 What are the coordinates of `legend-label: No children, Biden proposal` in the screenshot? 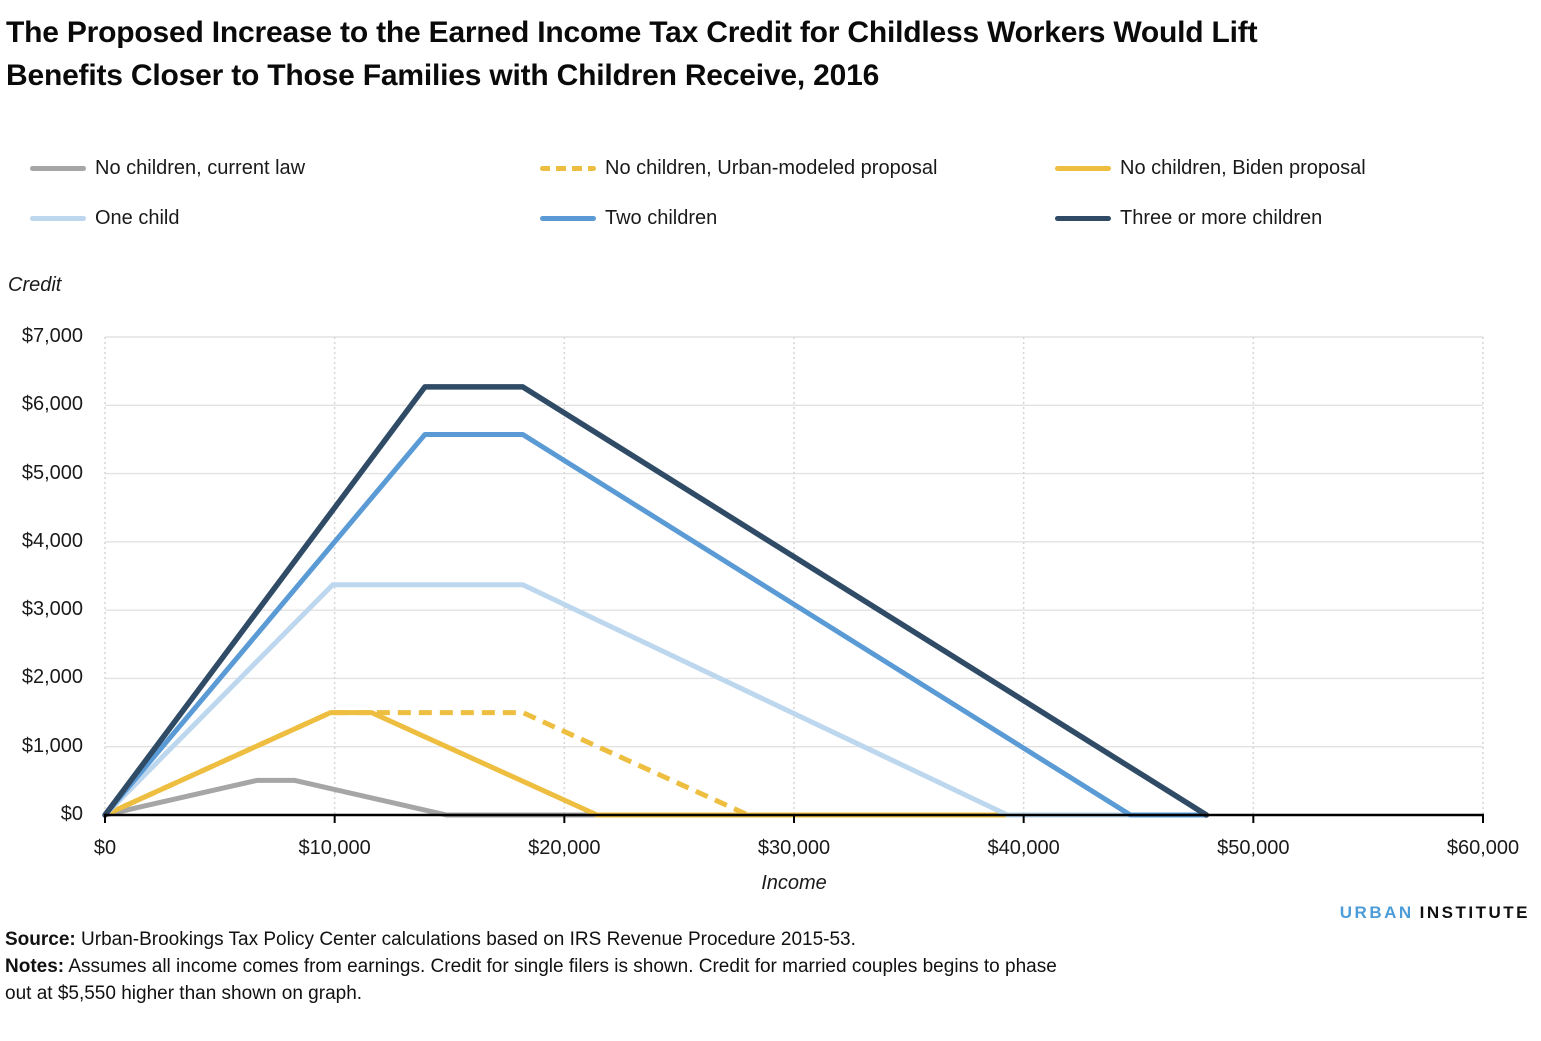 It's located at (1243, 167).